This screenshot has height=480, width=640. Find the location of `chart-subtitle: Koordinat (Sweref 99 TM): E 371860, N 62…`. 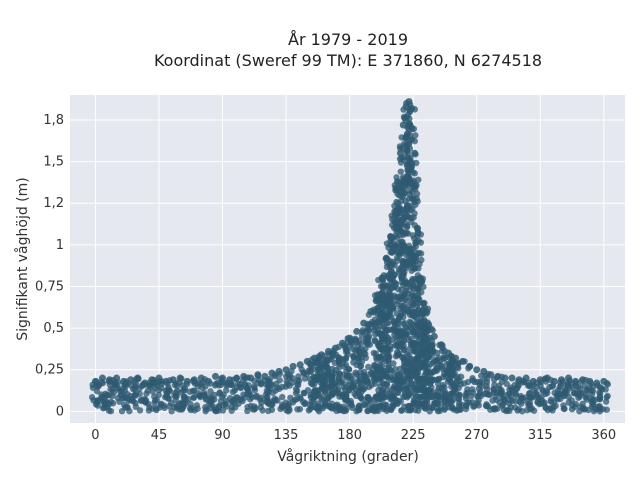

chart-subtitle: Koordinat (Sweref 99 TM): E 371860, N 62… is located at coordinates (348, 60).